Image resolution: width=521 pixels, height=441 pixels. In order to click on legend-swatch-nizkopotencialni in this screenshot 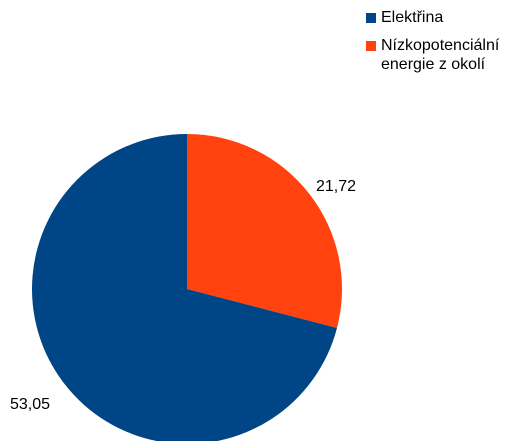, I will do `click(371, 46)`.